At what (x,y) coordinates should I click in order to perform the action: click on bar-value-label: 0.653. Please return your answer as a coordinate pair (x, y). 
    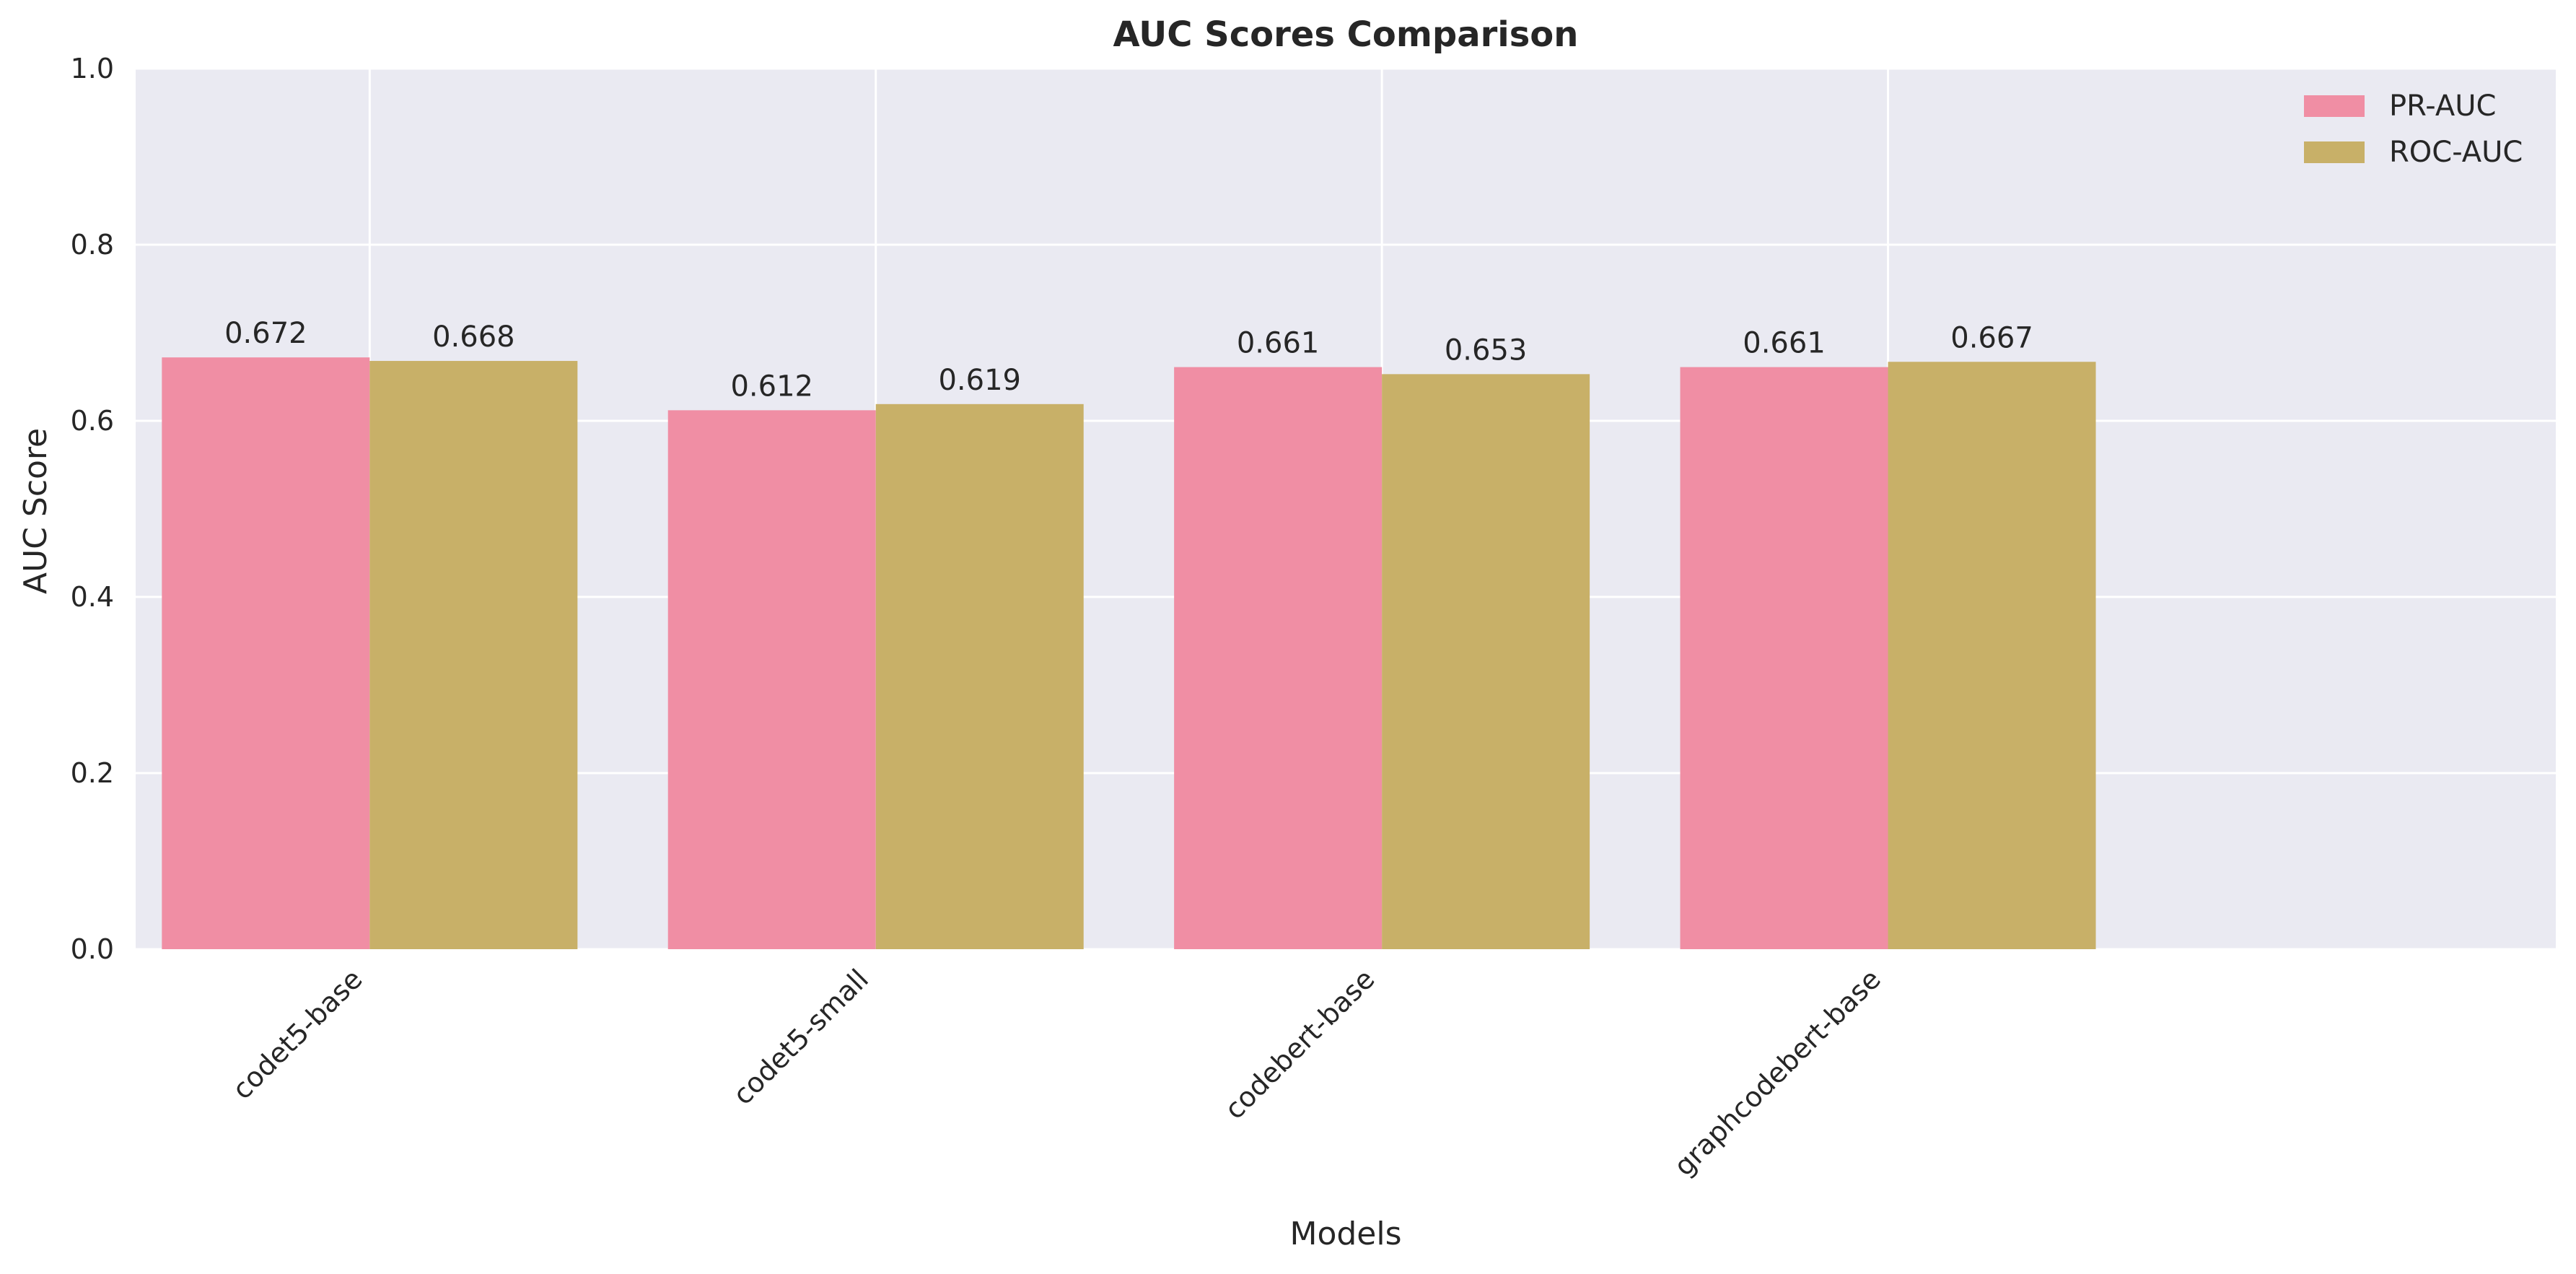
    Looking at the image, I should click on (1487, 350).